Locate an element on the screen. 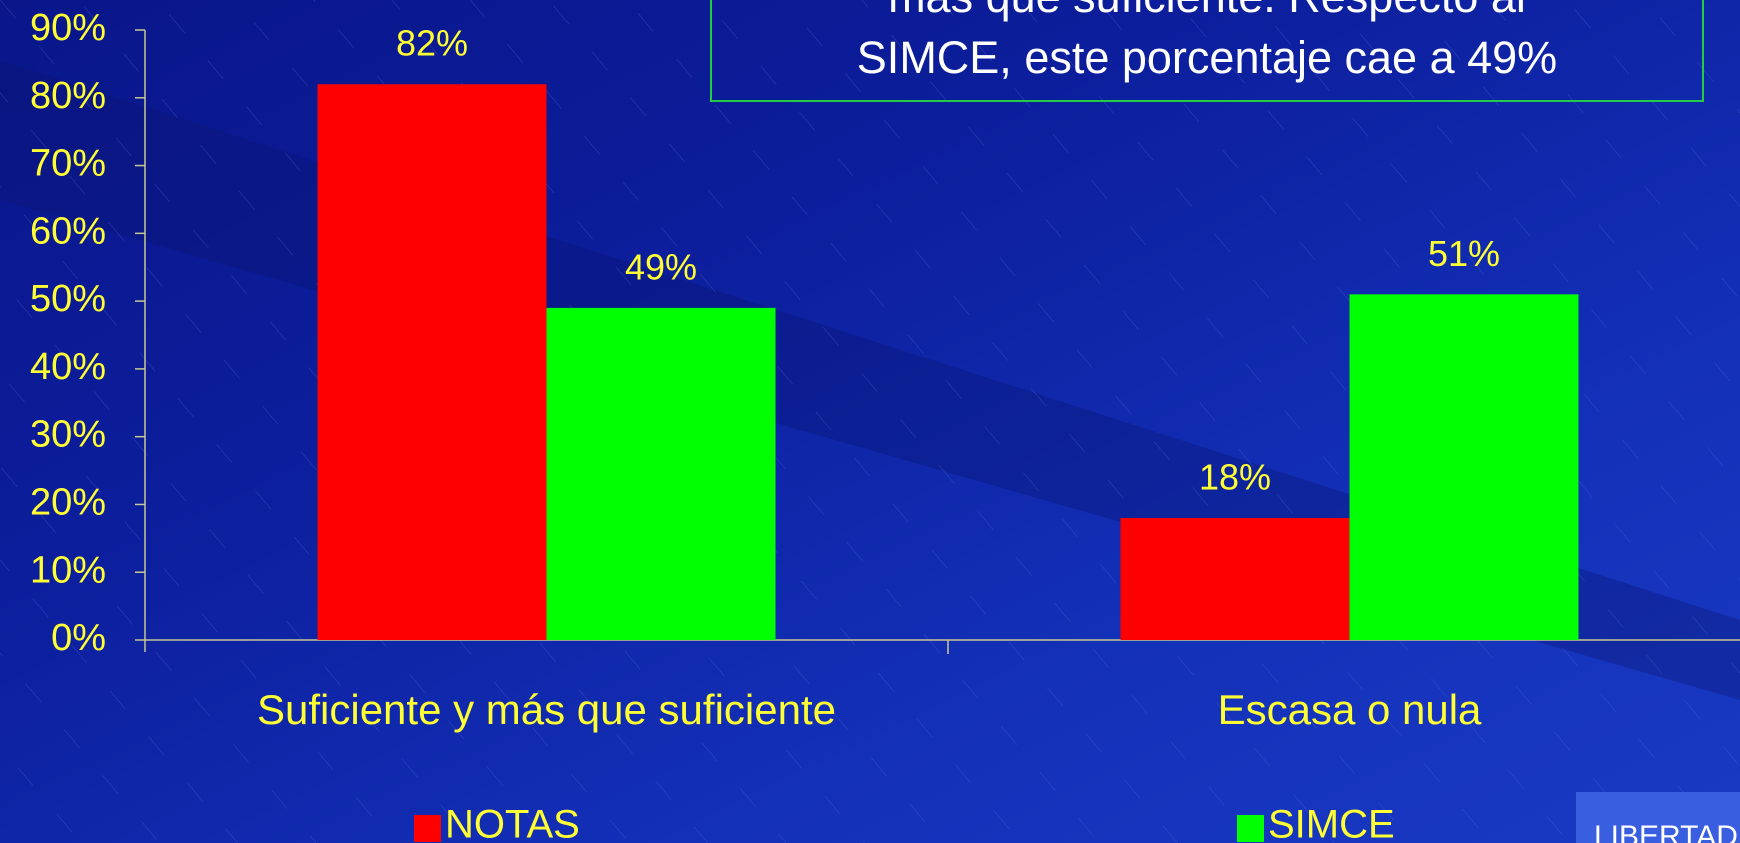  y-tick-label: 60% is located at coordinates (68, 231).